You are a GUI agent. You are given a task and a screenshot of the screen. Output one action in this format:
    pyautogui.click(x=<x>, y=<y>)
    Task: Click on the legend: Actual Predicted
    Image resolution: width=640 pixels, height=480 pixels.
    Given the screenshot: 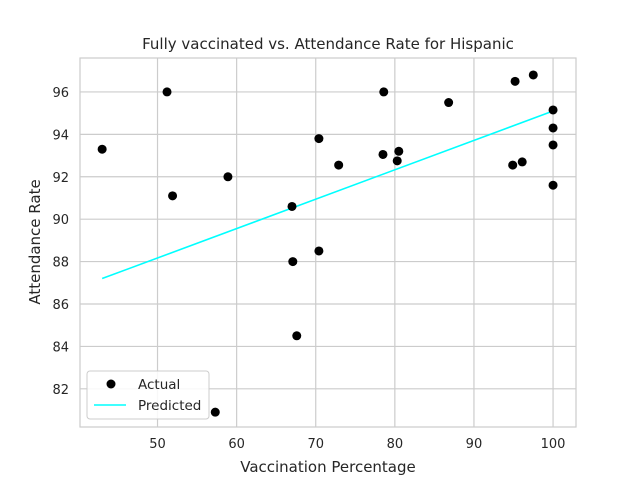 What is the action you would take?
    pyautogui.click(x=148, y=395)
    